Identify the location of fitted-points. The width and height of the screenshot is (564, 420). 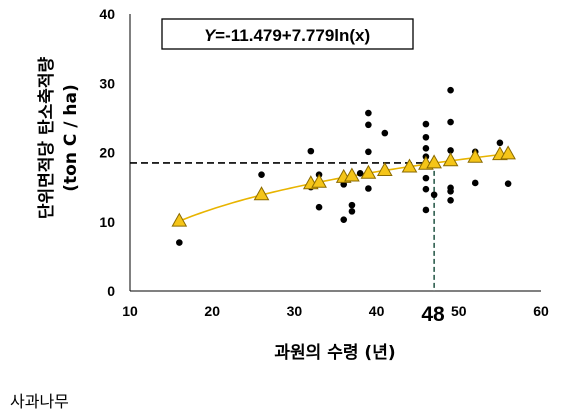
(343, 186).